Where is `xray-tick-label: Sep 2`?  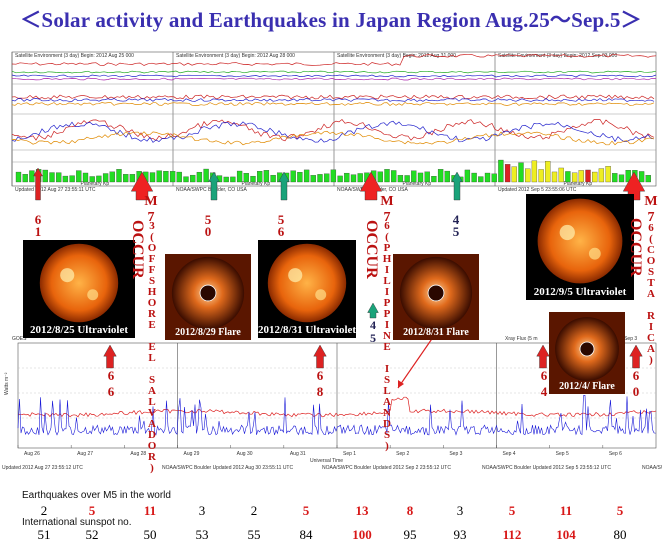
xray-tick-label: Sep 2 is located at coordinates (402, 454).